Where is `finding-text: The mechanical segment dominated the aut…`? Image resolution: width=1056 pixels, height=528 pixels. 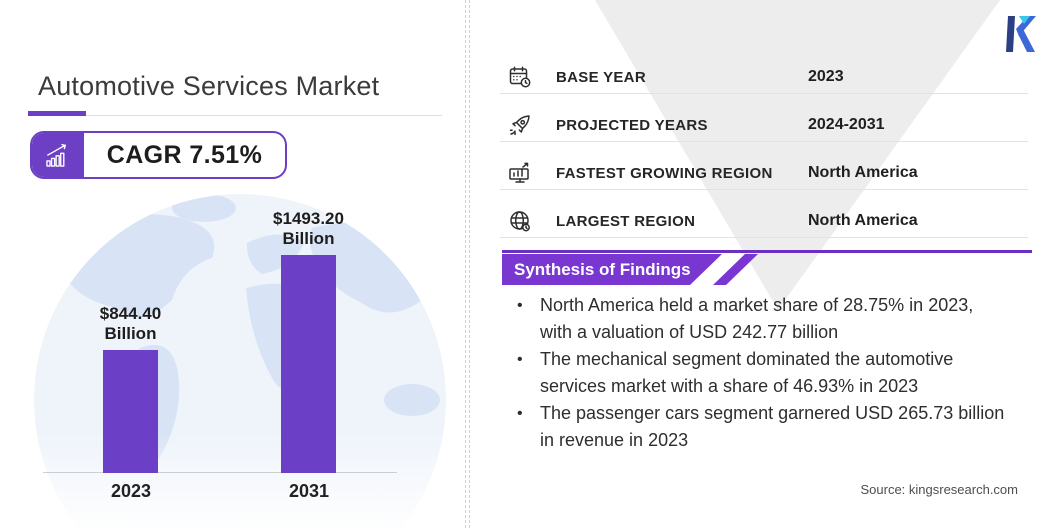 finding-text: The mechanical segment dominated the aut… is located at coordinates (747, 372).